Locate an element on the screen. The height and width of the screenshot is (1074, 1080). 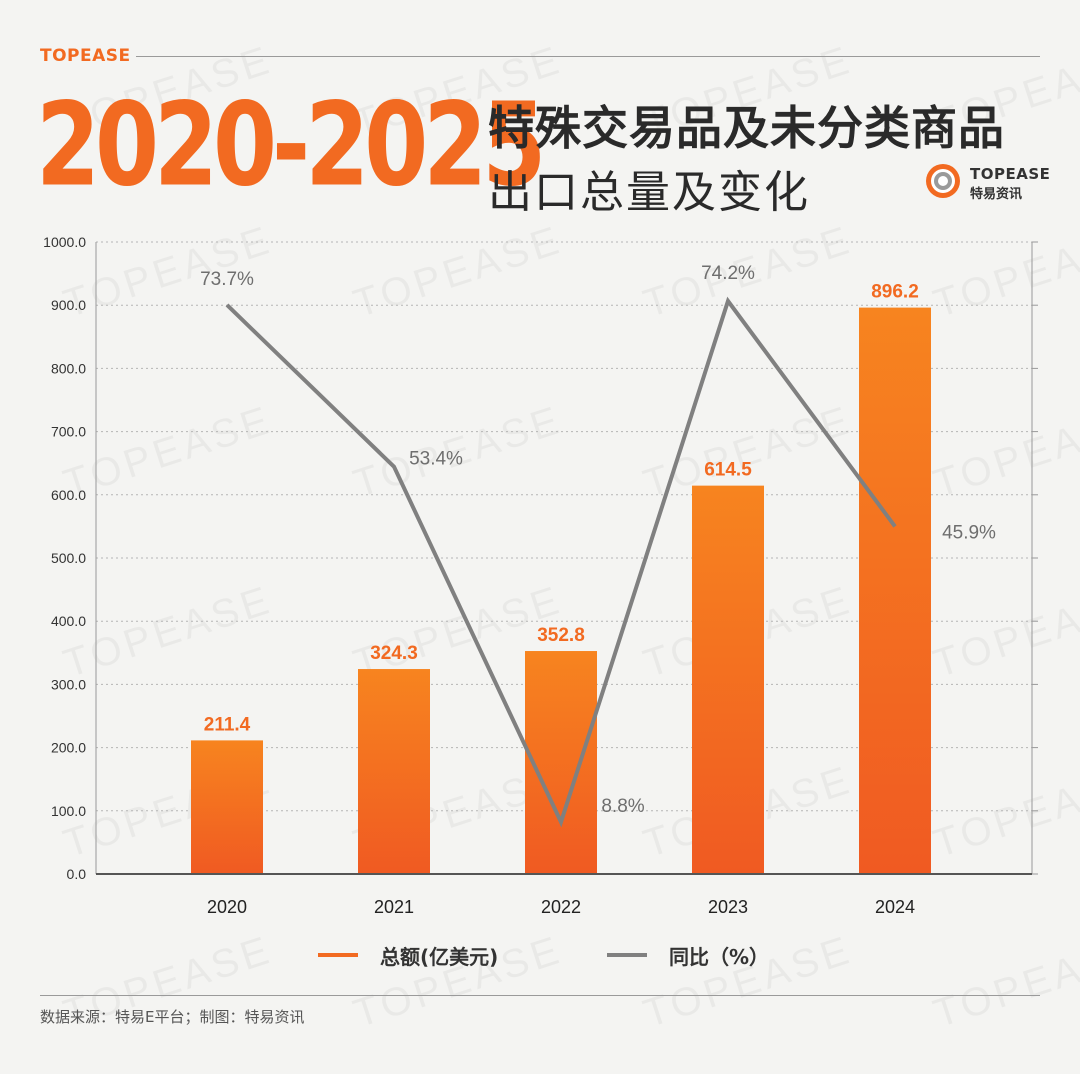
bar-2020 is located at coordinates (227, 807).